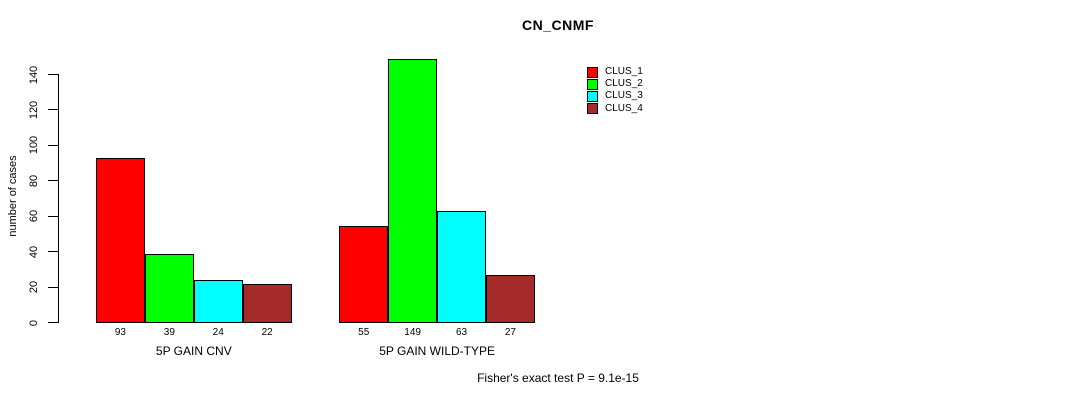  What do you see at coordinates (218, 332) in the screenshot?
I see `bar-value-label: 24` at bounding box center [218, 332].